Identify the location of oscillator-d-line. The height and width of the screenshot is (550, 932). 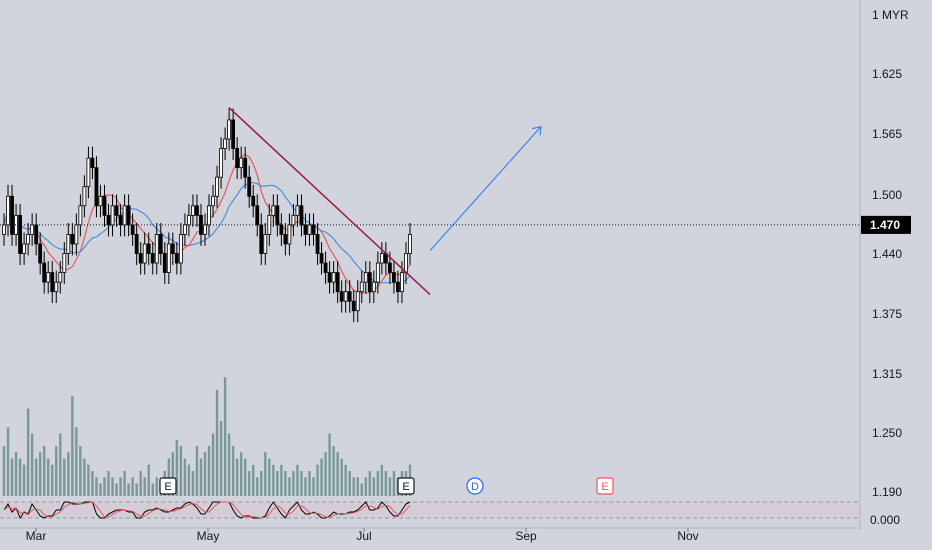
(207, 510).